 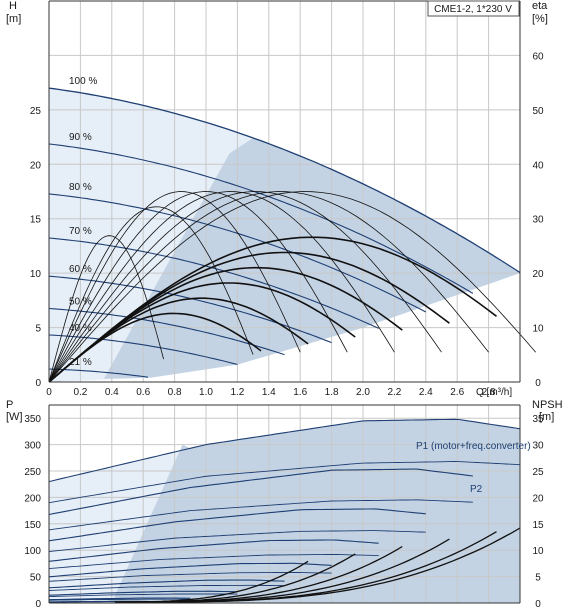 I want to click on h-tick-label: 10, so click(x=36, y=274).